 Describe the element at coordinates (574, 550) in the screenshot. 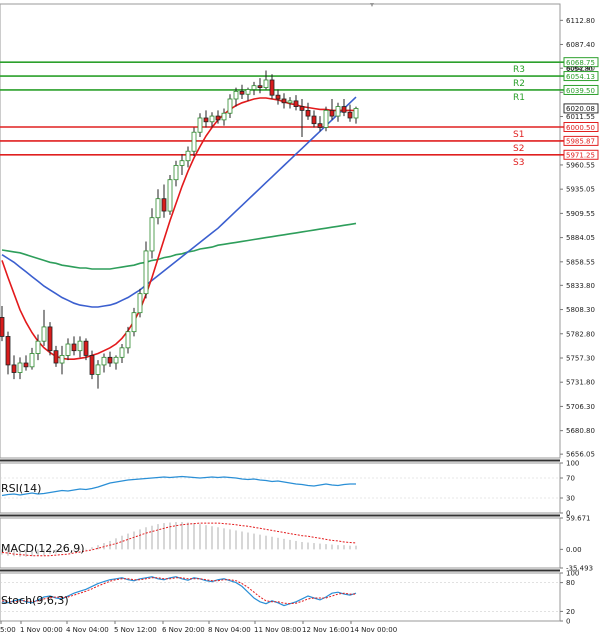

I see `macd-tick-label: 0.00` at that location.